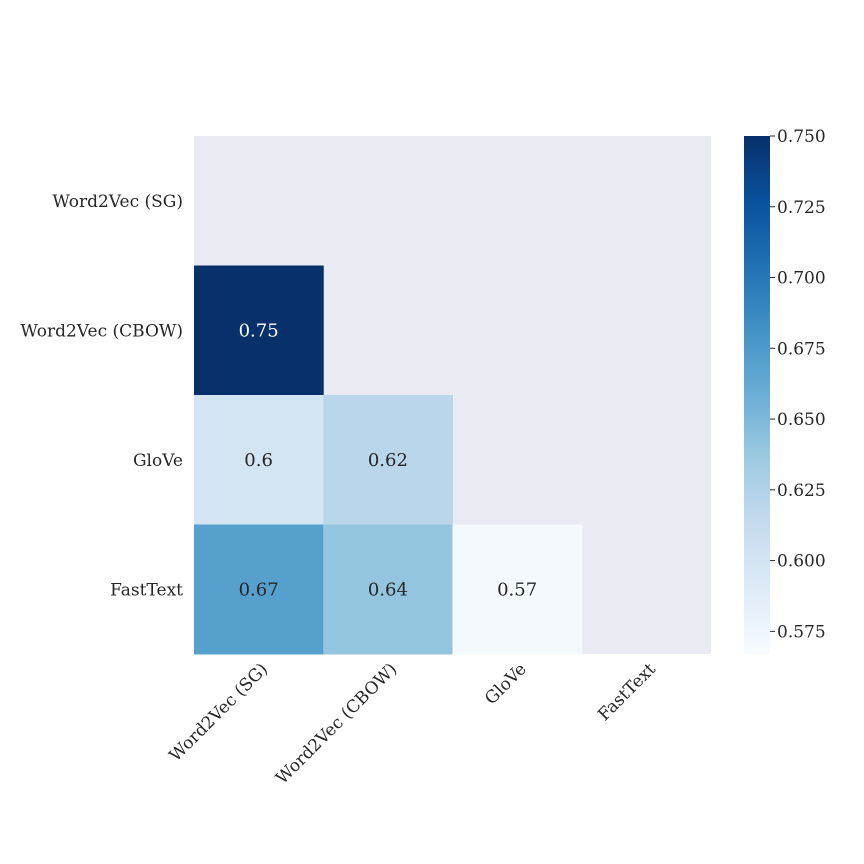 The image size is (864, 864). What do you see at coordinates (798, 384) in the screenshot?
I see `colorbar-ticks: 0.575 0.600 0.625 0.650 0.675 0.700 0.725 0.750` at bounding box center [798, 384].